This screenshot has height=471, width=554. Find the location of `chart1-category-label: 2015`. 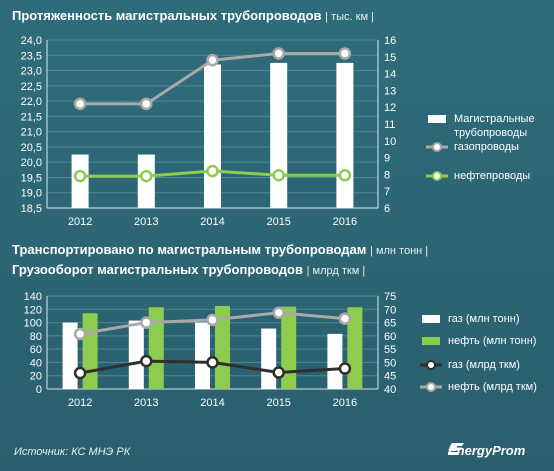

chart1-category-label: 2015 is located at coordinates (278, 222).